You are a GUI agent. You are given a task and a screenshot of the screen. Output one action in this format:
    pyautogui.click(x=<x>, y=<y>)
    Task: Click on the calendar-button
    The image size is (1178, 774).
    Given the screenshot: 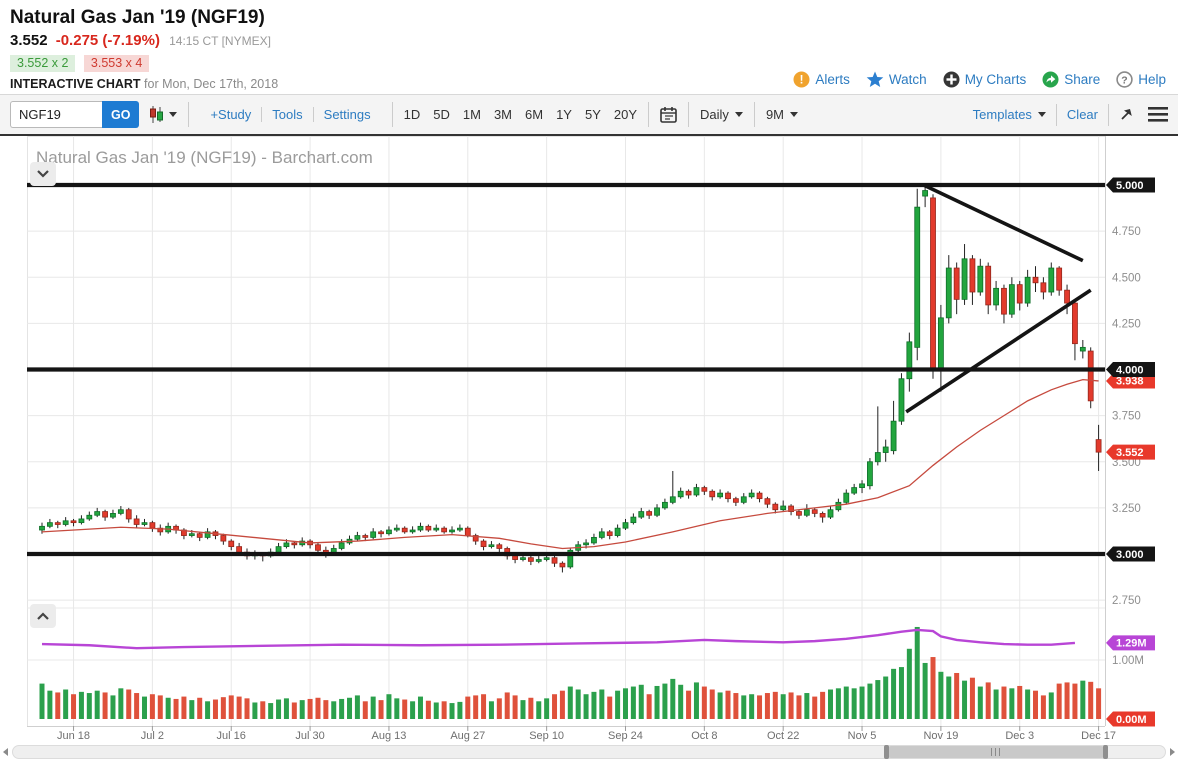 What is the action you would take?
    pyautogui.click(x=668, y=114)
    